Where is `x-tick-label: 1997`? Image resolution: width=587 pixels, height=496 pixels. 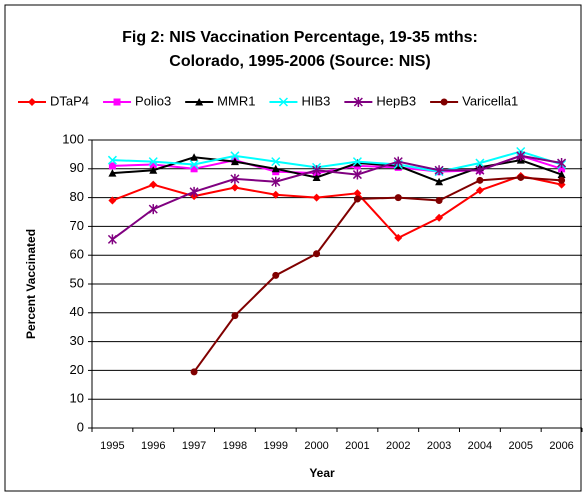 x-tick-label: 1997 is located at coordinates (194, 446).